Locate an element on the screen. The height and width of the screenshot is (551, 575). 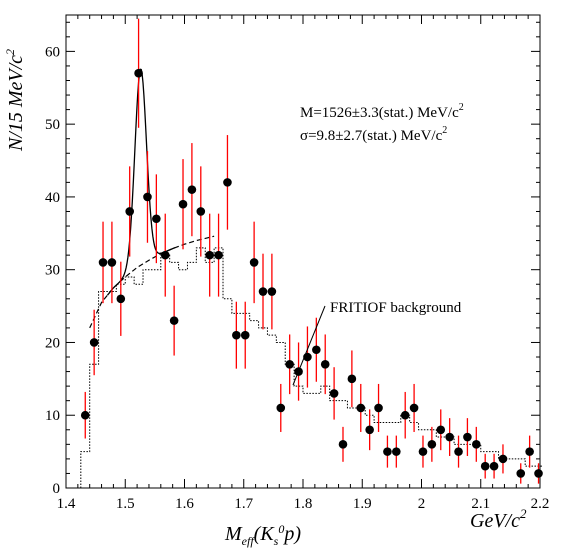
x-axis-unit: GeV/c2 is located at coordinates (498, 519).